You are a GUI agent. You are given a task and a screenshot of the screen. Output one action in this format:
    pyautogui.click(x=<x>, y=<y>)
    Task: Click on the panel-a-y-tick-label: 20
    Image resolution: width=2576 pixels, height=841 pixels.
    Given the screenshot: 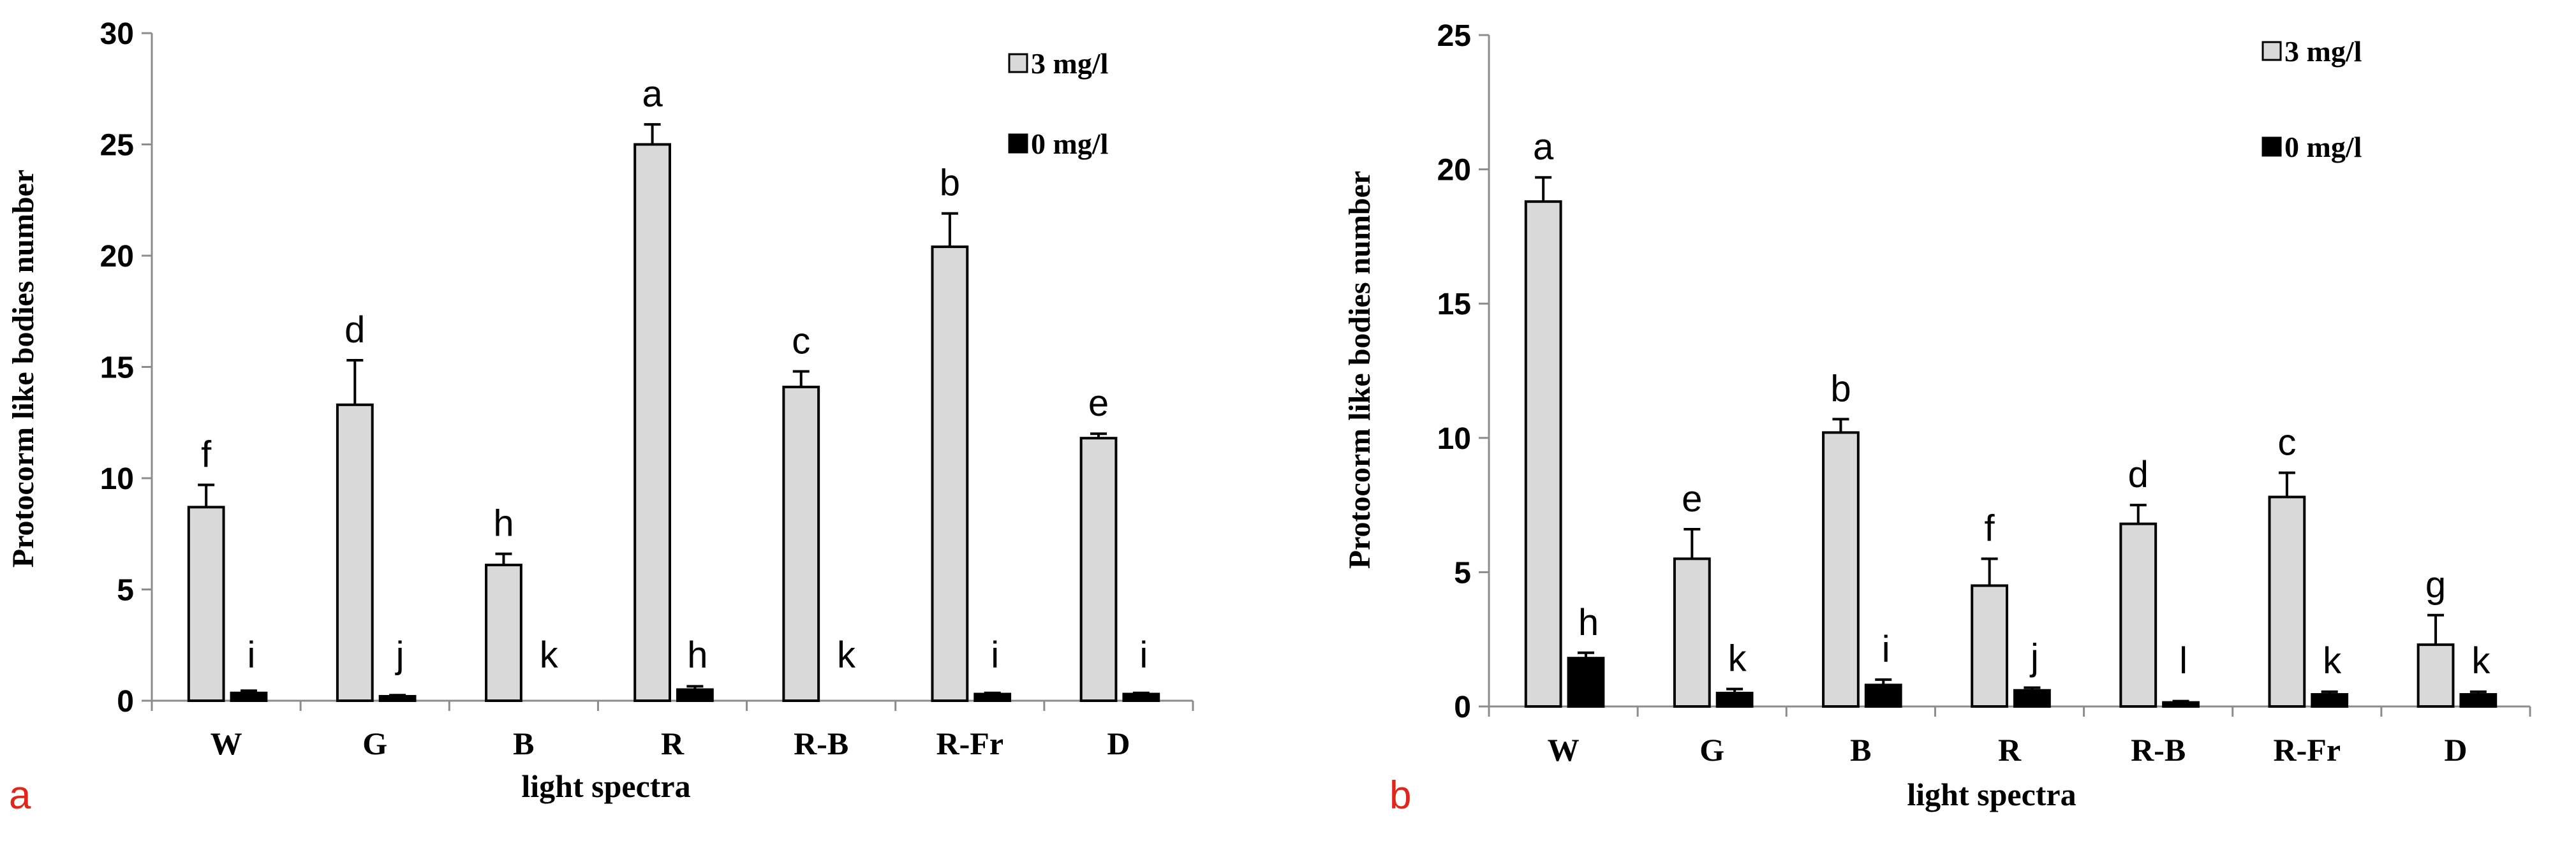 What is the action you would take?
    pyautogui.click(x=117, y=257)
    